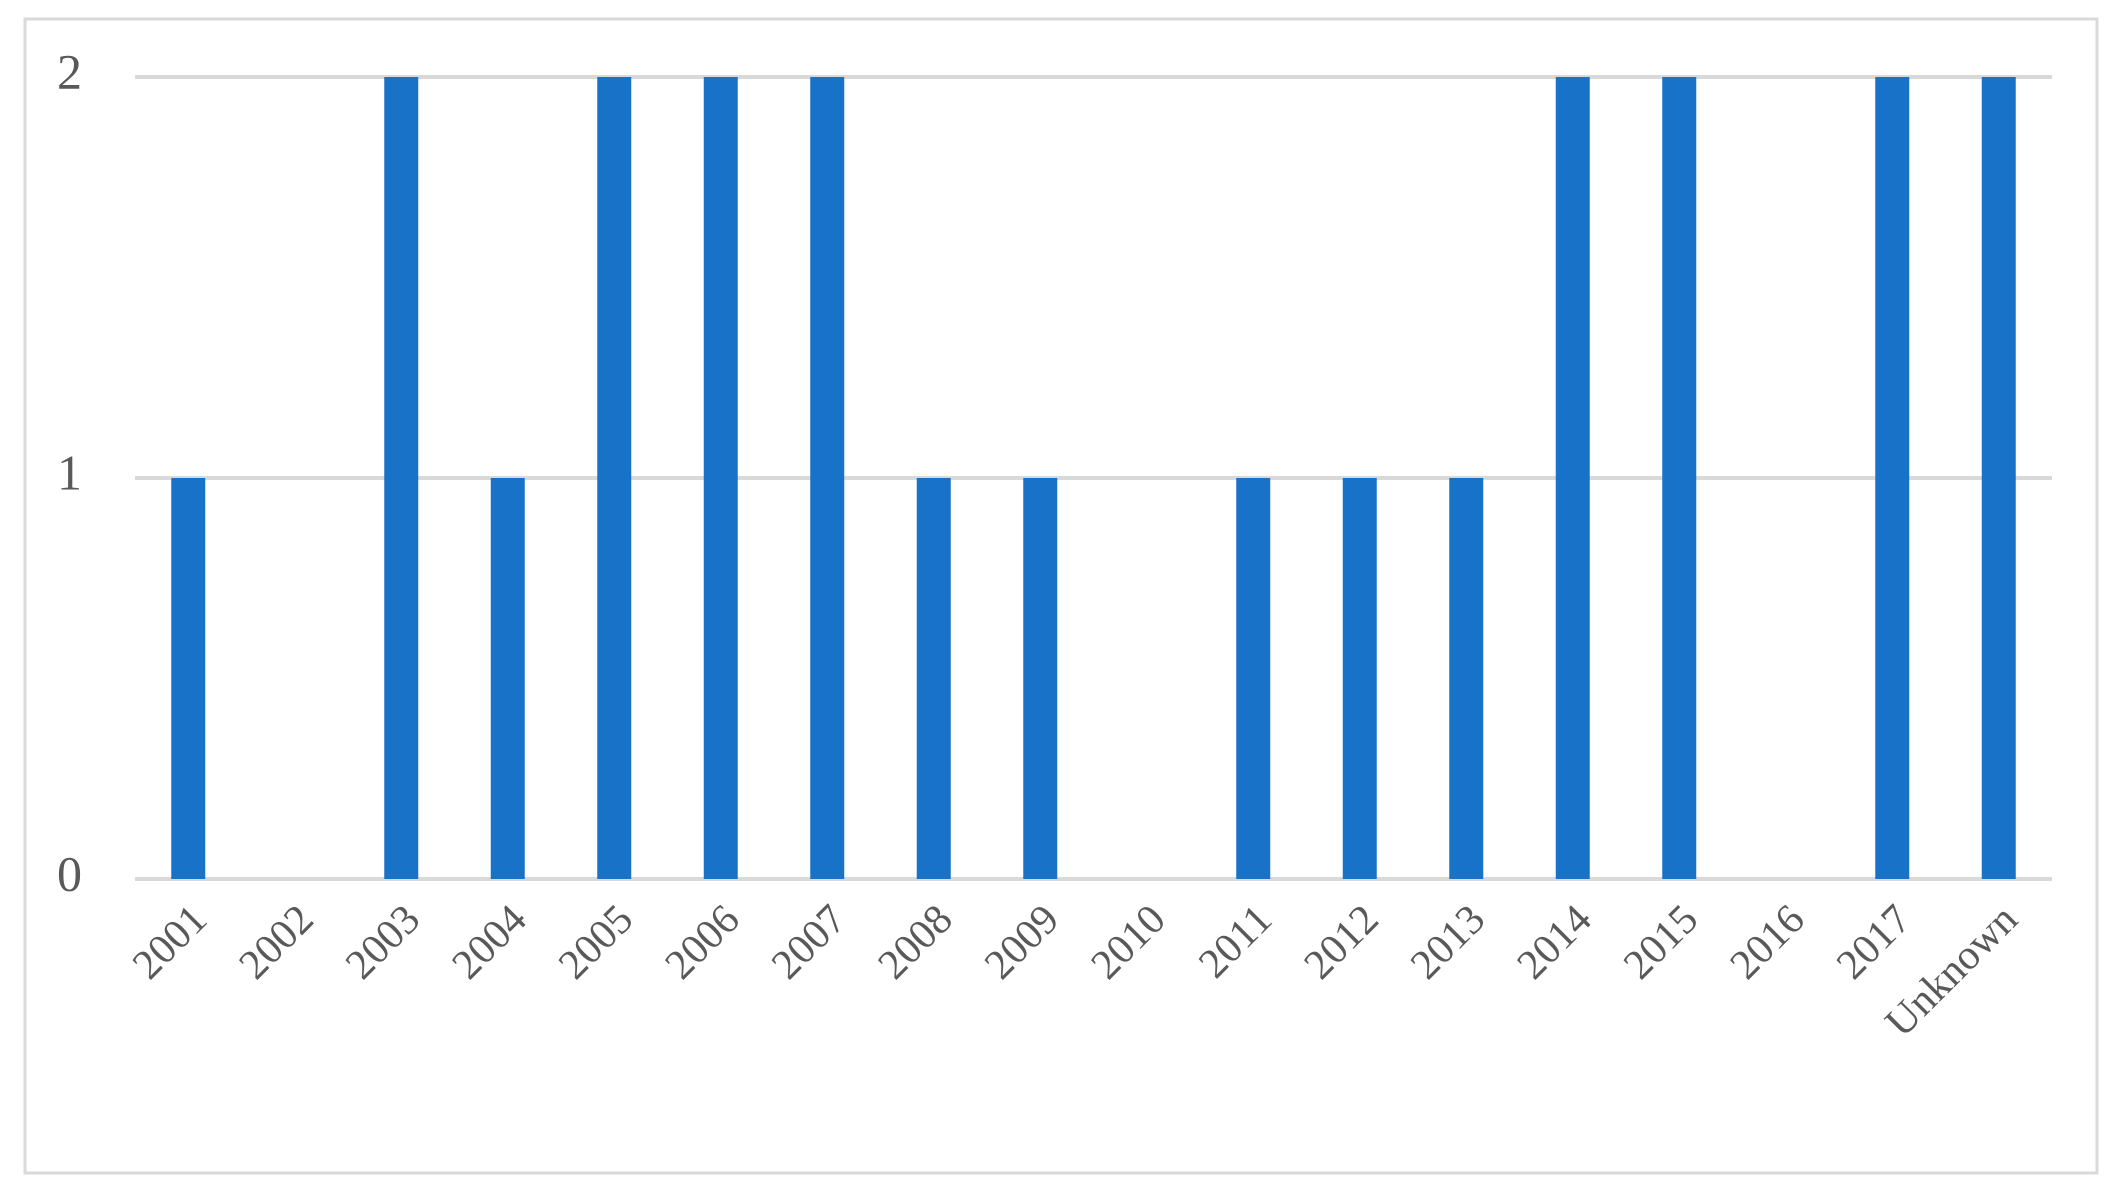 The height and width of the screenshot is (1192, 2124). I want to click on y-tick-label: 0, so click(69, 873).